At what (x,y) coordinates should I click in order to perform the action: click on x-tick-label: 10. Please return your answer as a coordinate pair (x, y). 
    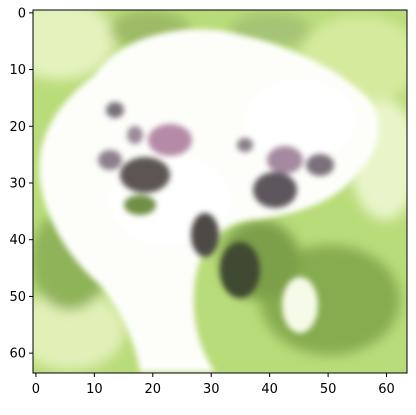
    Looking at the image, I should click on (94, 389).